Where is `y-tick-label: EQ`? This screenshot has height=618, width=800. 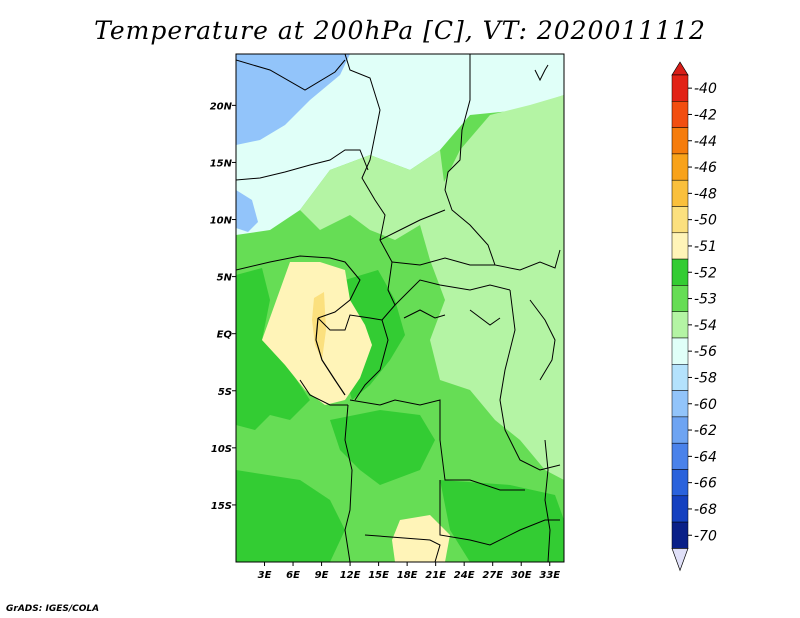 y-tick-label: EQ is located at coordinates (225, 335).